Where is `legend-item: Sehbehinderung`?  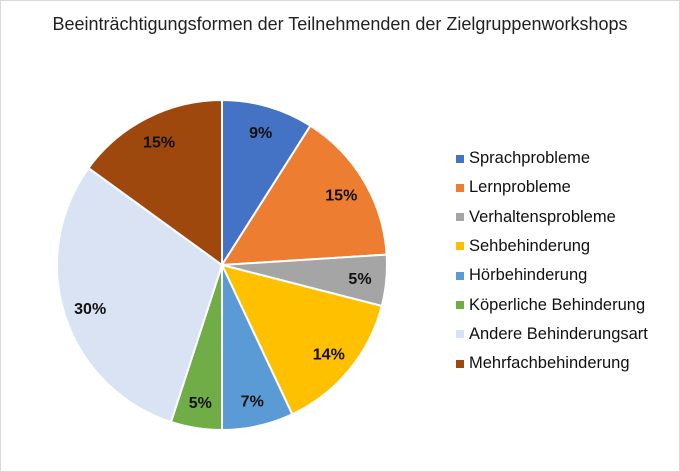 legend-item: Sehbehinderung is located at coordinates (523, 246).